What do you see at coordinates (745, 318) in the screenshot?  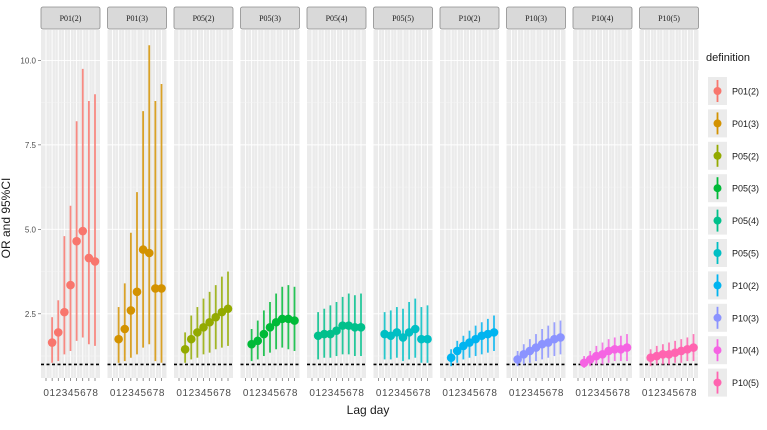 I see `legend-label: P10(3)` at bounding box center [745, 318].